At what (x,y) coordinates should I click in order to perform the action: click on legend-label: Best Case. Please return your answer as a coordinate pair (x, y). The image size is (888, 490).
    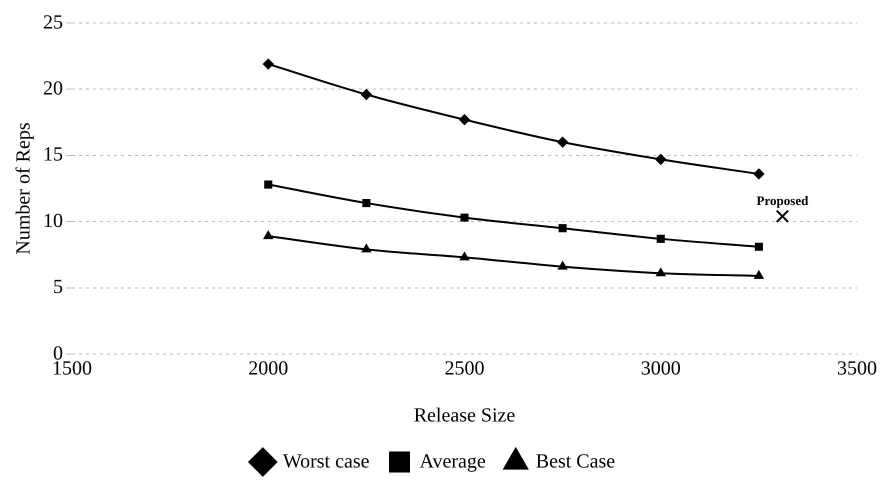
    Looking at the image, I should click on (576, 461).